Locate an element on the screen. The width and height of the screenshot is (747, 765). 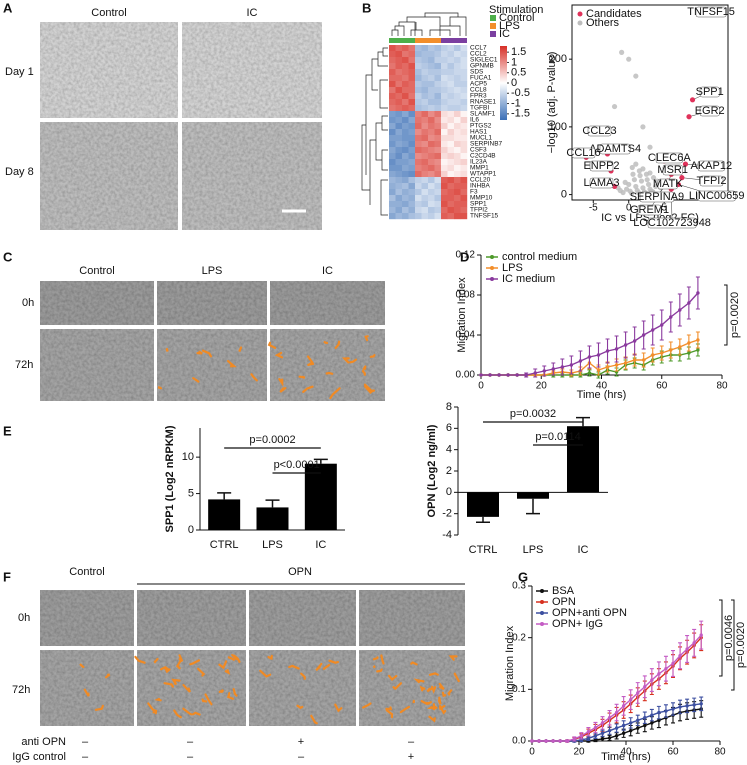
y-tick-label: 4 is located at coordinates (449, 450).